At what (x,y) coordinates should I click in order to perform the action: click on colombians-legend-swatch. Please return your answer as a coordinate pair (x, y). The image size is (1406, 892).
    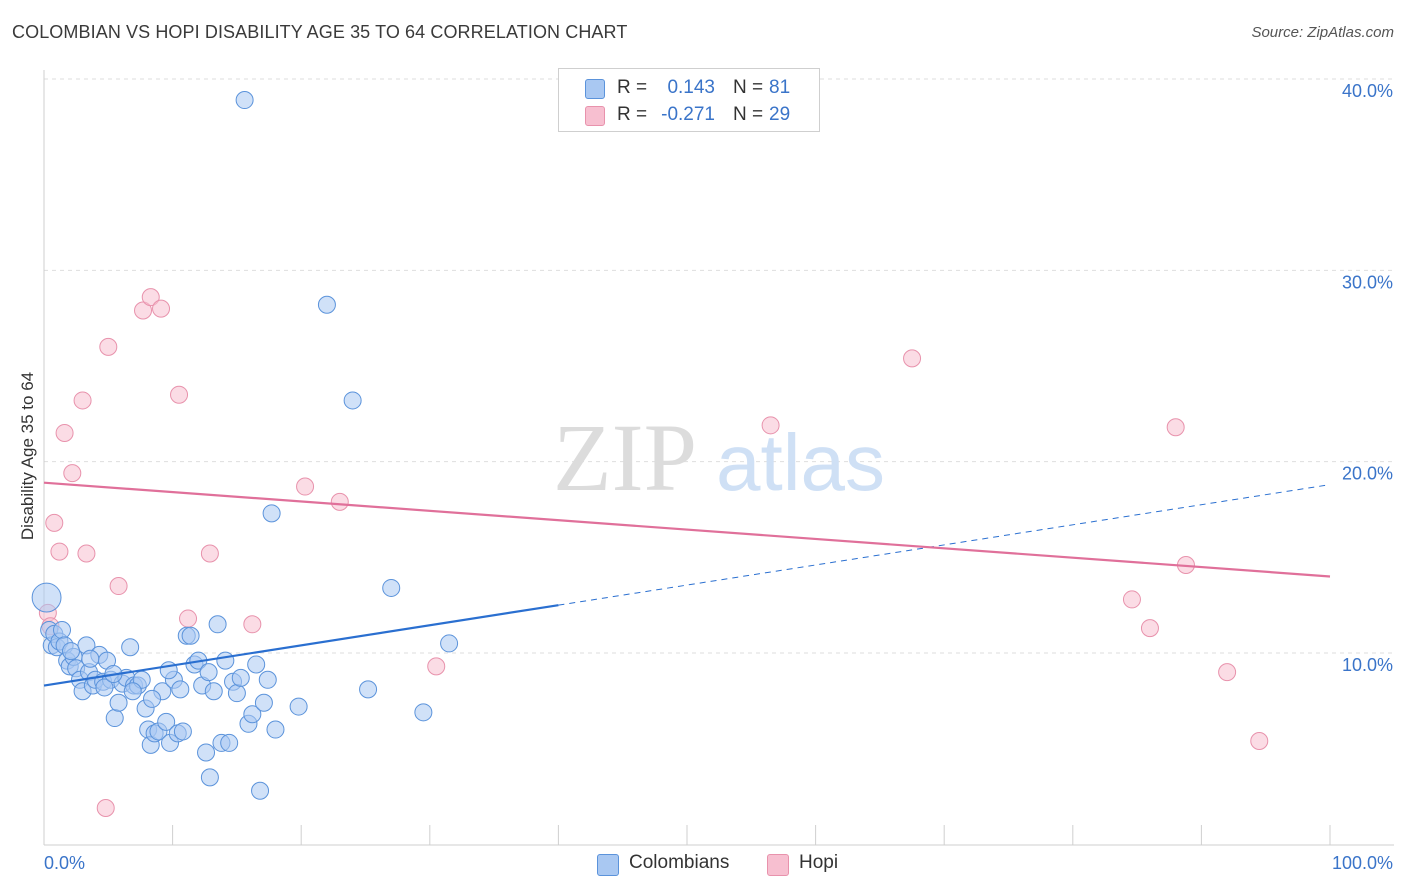
    Looking at the image, I should click on (608, 865).